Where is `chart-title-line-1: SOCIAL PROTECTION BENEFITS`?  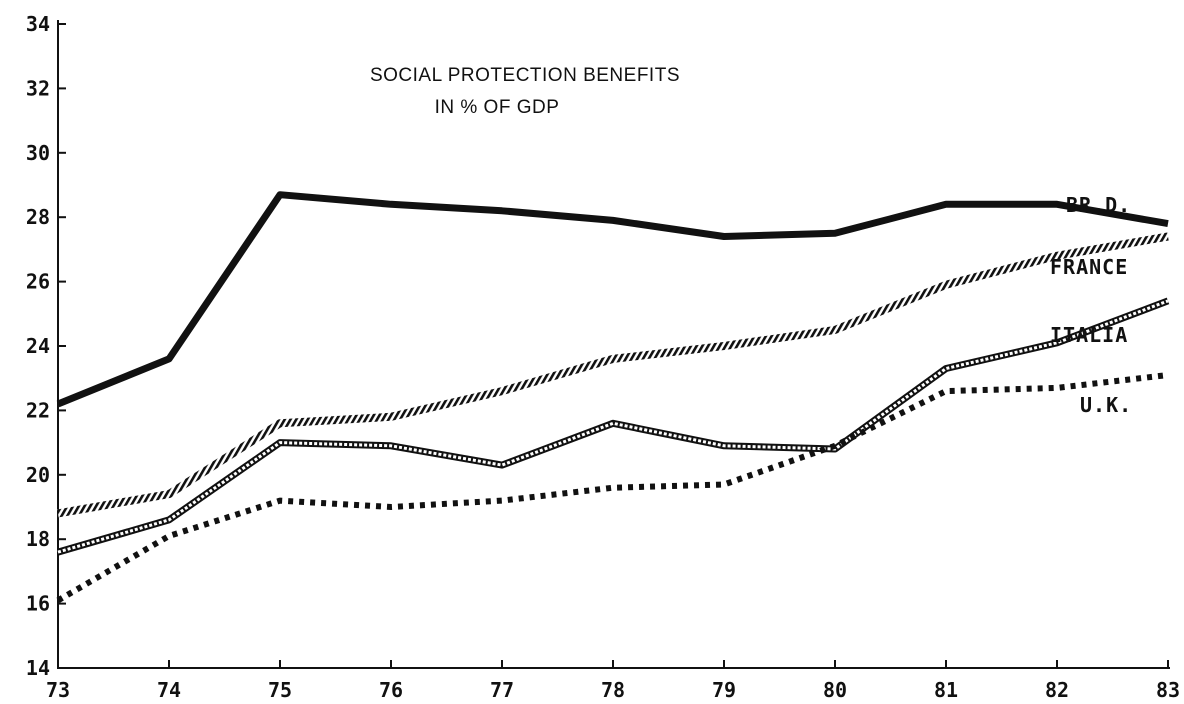 chart-title-line-1: SOCIAL PROTECTION BENEFITS is located at coordinates (525, 75).